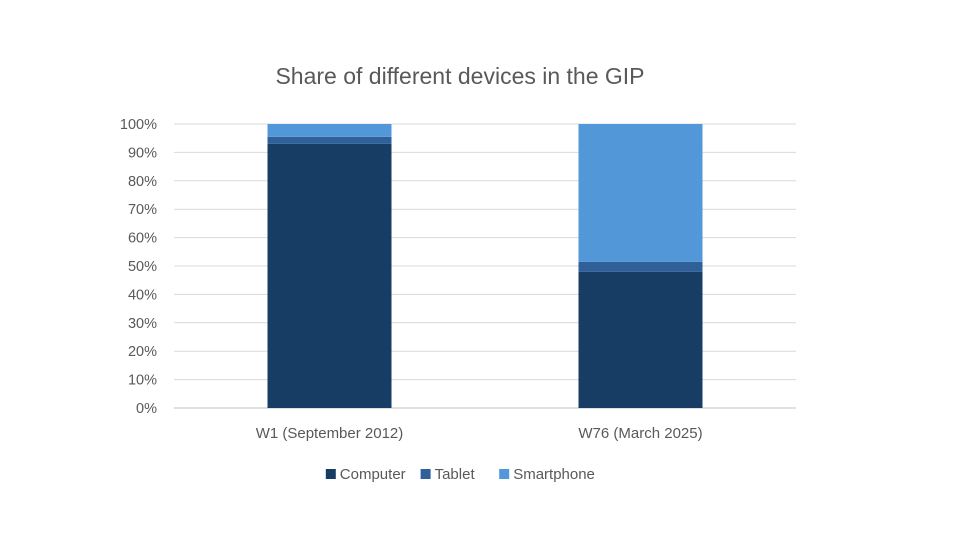 This screenshot has width=960, height=540. I want to click on y-tick-label: 10%, so click(142, 381).